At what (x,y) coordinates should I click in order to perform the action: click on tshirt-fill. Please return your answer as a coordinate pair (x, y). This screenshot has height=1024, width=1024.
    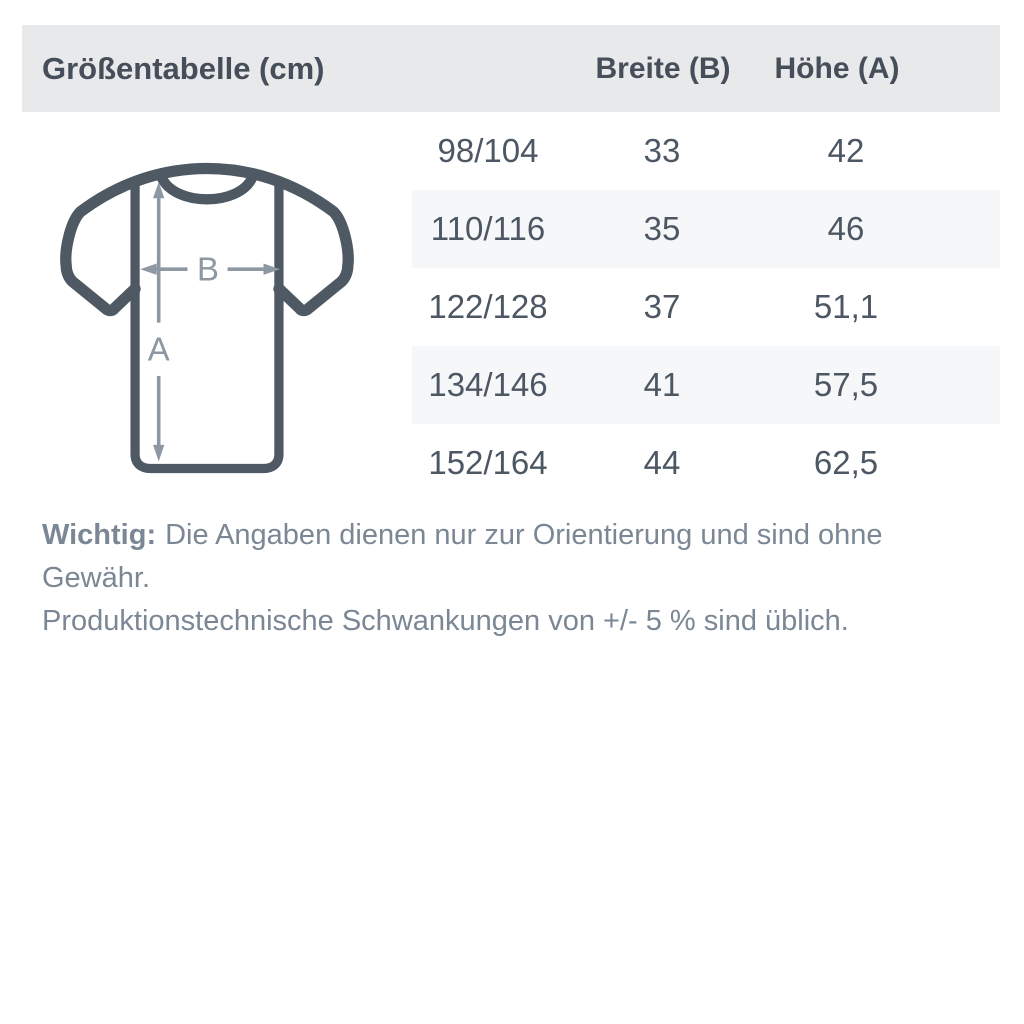
    Looking at the image, I should click on (207, 318).